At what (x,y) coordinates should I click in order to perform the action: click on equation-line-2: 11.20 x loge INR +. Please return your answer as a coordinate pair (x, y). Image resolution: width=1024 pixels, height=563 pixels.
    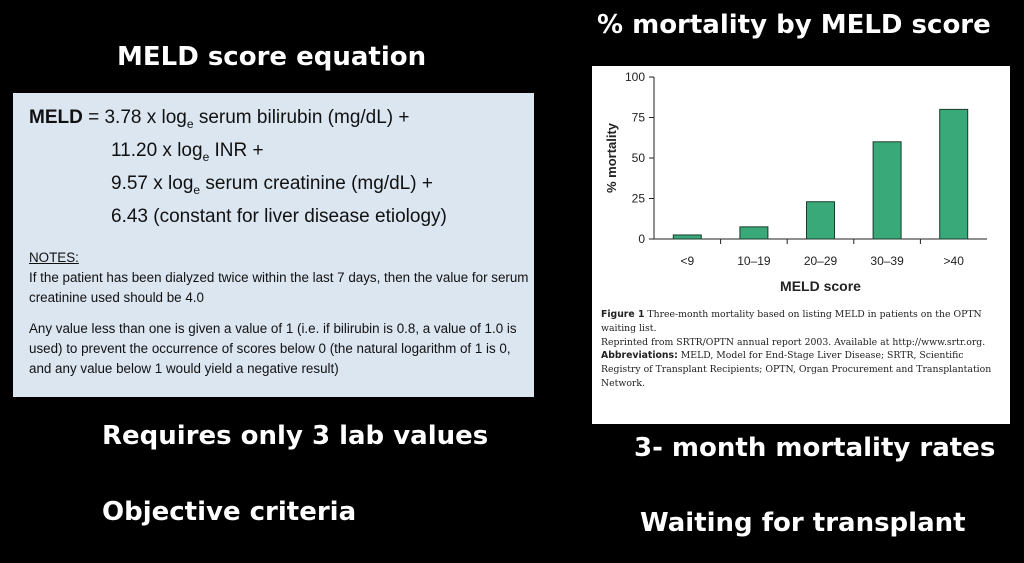
    Looking at the image, I should click on (187, 152).